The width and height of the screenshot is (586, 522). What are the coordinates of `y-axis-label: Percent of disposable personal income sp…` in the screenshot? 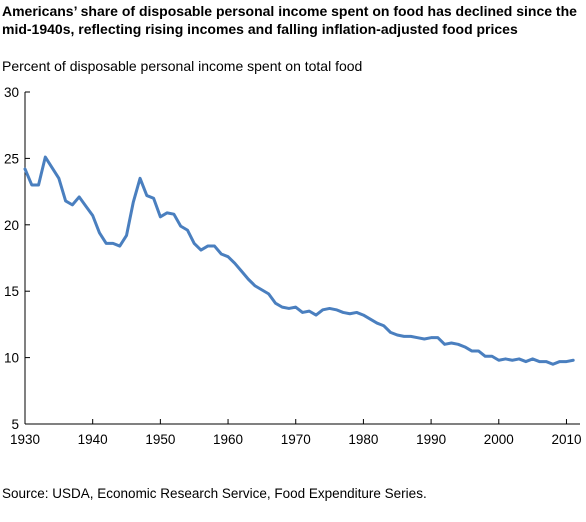 It's located at (182, 66).